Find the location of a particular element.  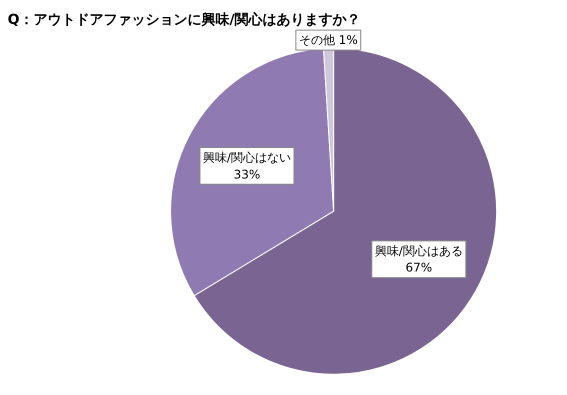

chart-title: Q：アウトドアファッションに興味/関心はありますか？ is located at coordinates (184, 19).